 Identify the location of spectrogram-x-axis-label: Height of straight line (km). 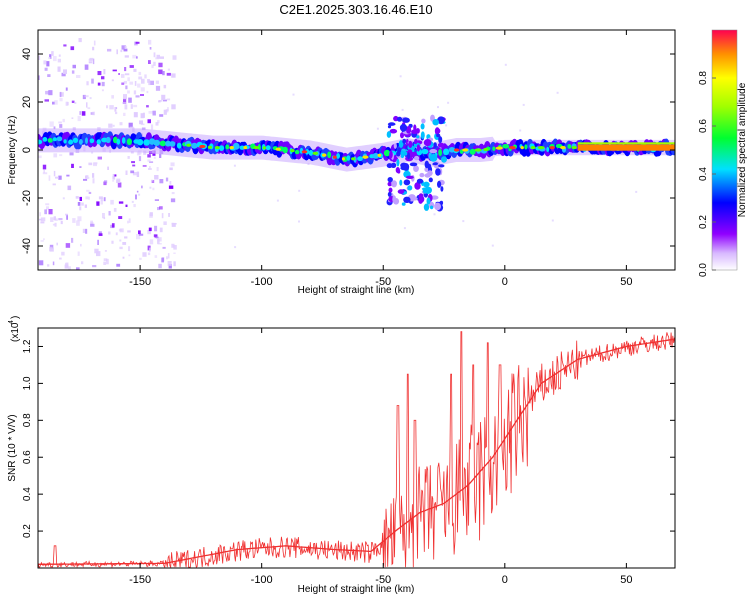
(356, 290).